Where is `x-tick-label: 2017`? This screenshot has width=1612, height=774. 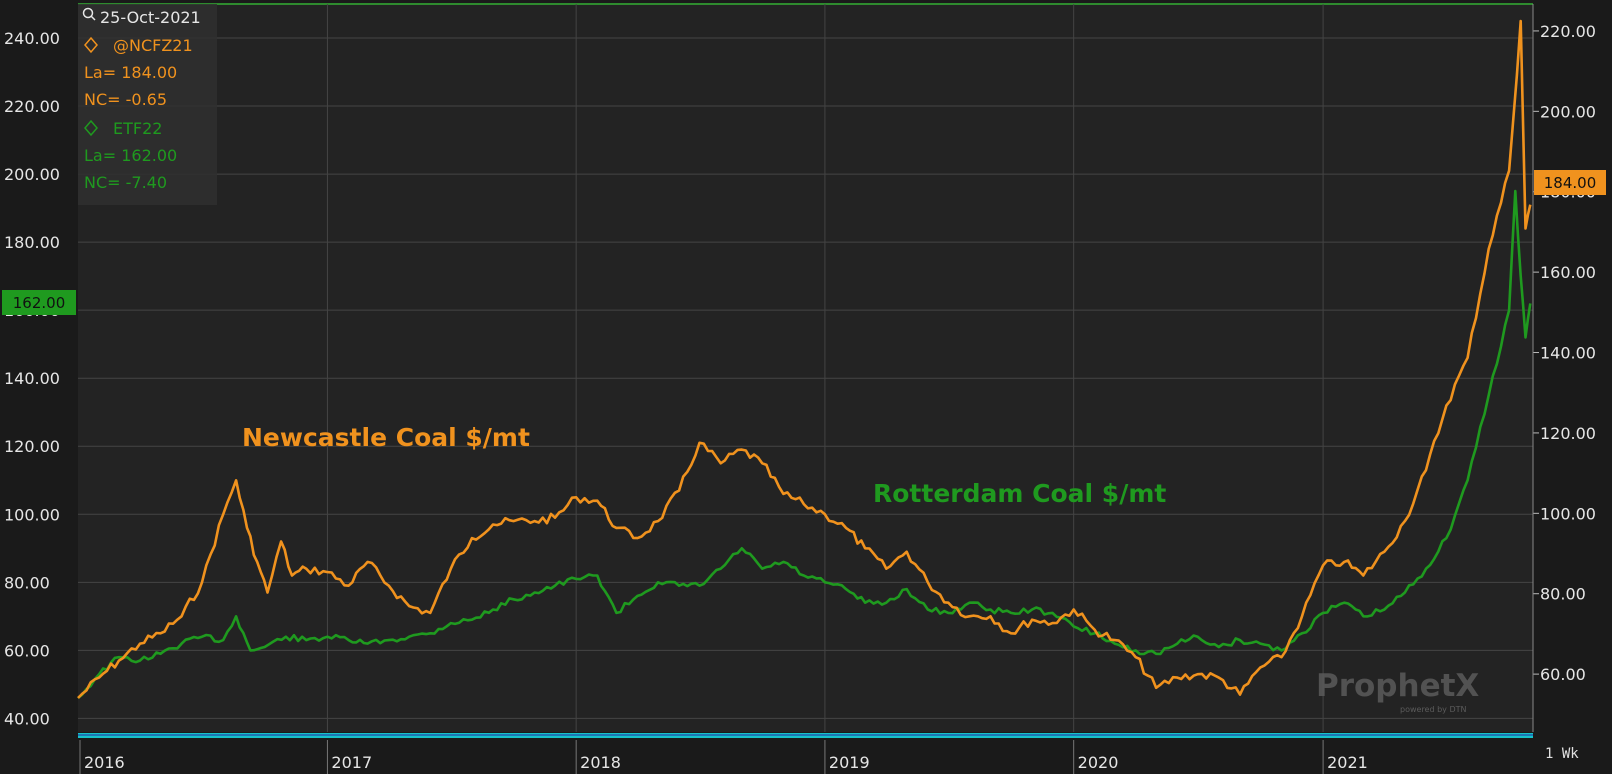 x-tick-label: 2017 is located at coordinates (351, 762).